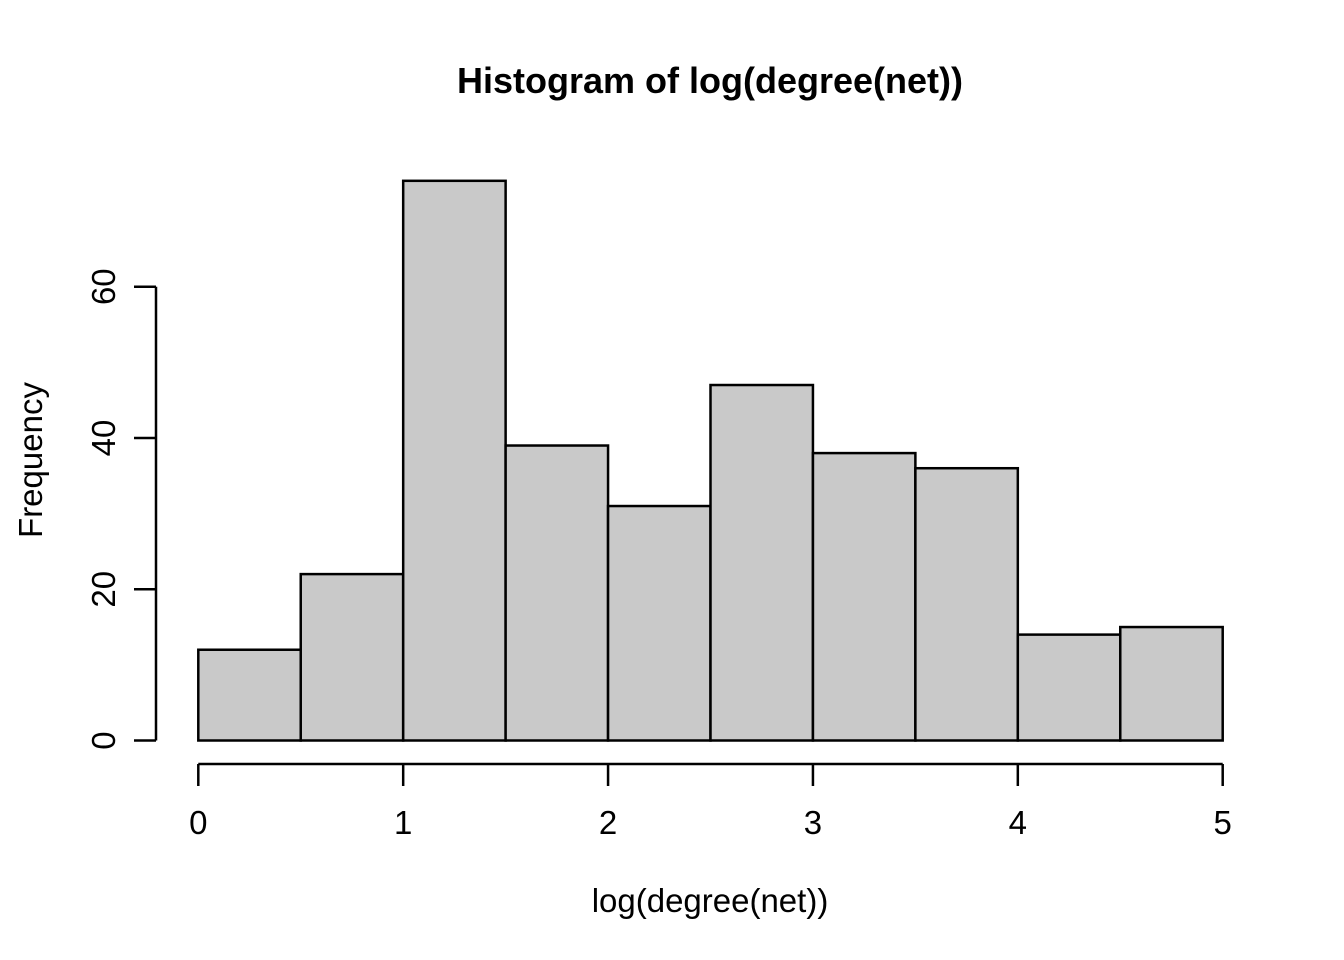  What do you see at coordinates (710, 900) in the screenshot?
I see `x-axis-label: log(degree(net))` at bounding box center [710, 900].